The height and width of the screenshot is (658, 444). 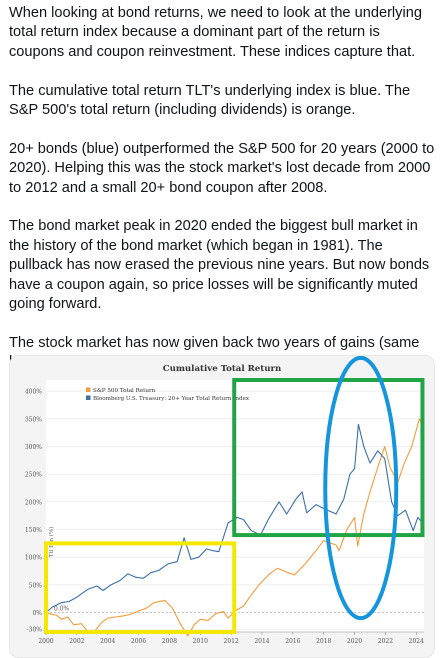 What do you see at coordinates (138, 641) in the screenshot?
I see `x-tick-label: 2006` at bounding box center [138, 641].